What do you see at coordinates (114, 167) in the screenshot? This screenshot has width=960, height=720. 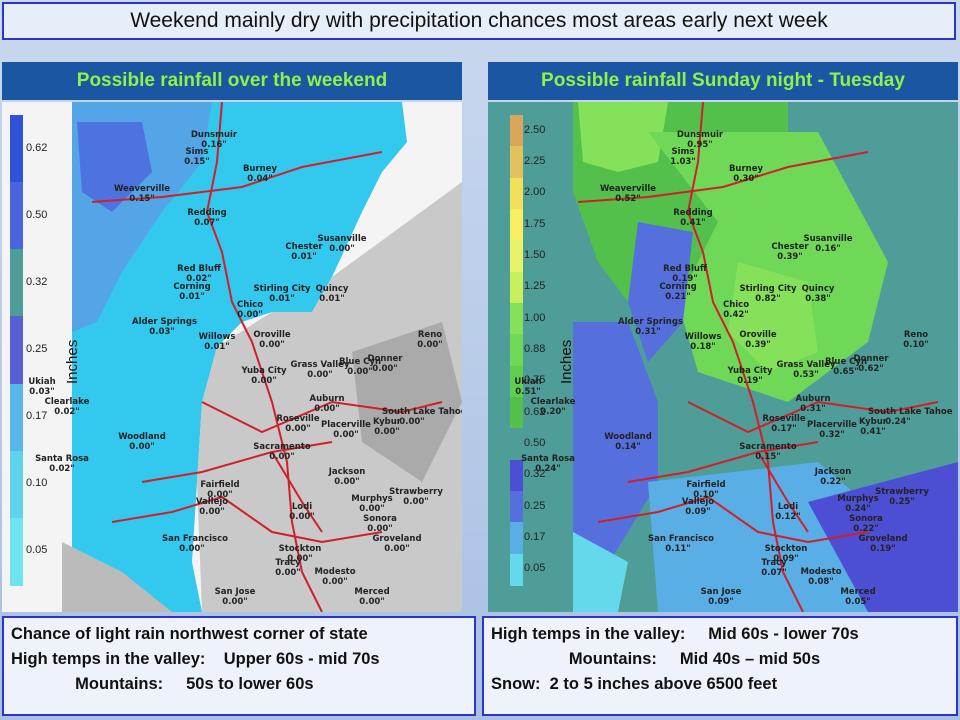 I see `rain-area-heavy` at bounding box center [114, 167].